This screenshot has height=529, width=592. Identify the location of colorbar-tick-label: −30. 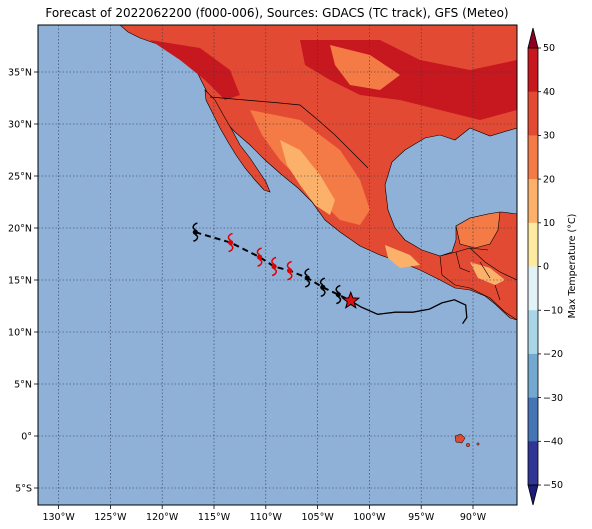
(553, 398).